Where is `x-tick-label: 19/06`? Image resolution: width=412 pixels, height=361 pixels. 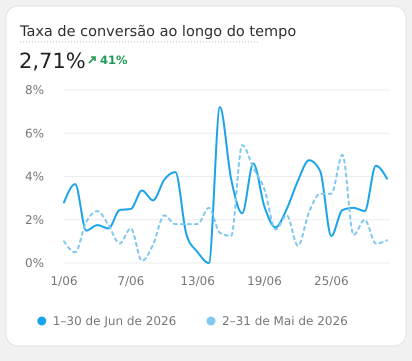 x-tick-label: 19/06 is located at coordinates (264, 281).